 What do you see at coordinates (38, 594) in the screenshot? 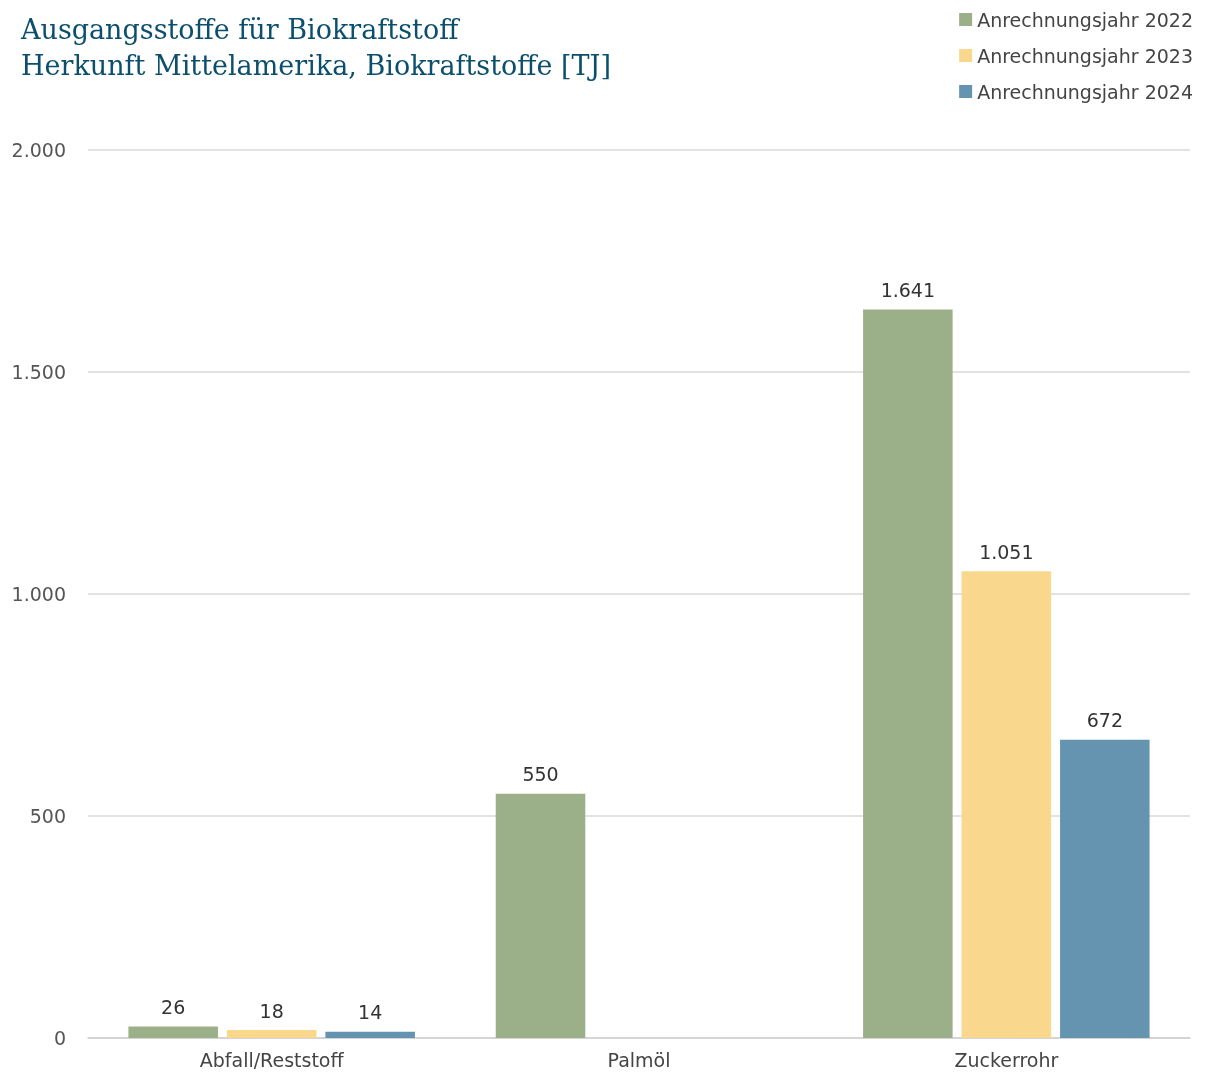
I see `y-tick-label: 1.000` at bounding box center [38, 594].